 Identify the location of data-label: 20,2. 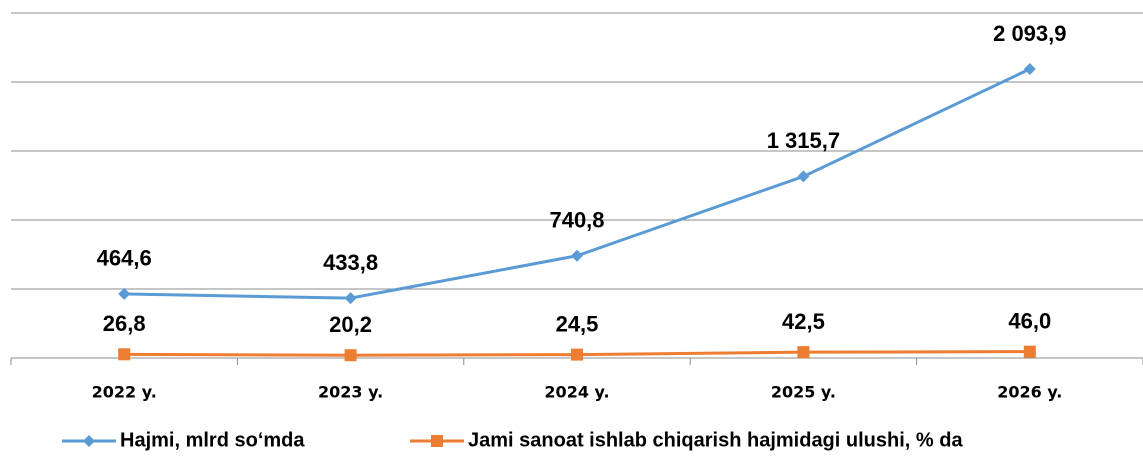
(350, 324).